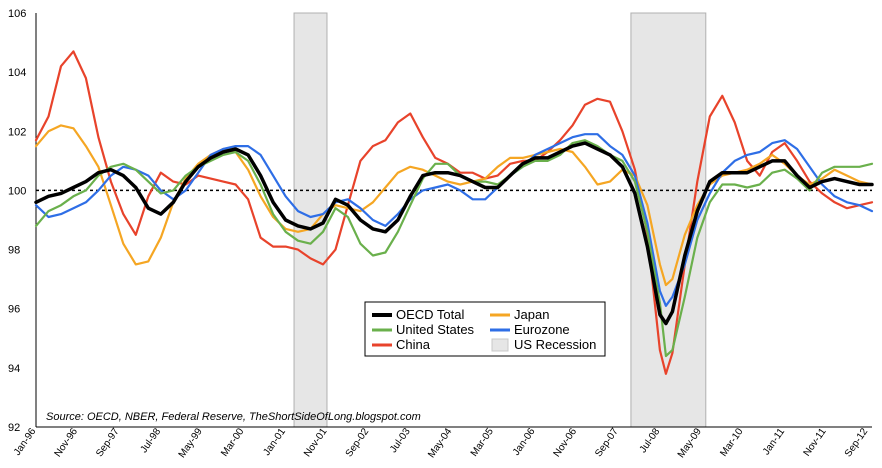  Describe the element at coordinates (500, 345) in the screenshot. I see `legend-swatch-us-recession` at that location.